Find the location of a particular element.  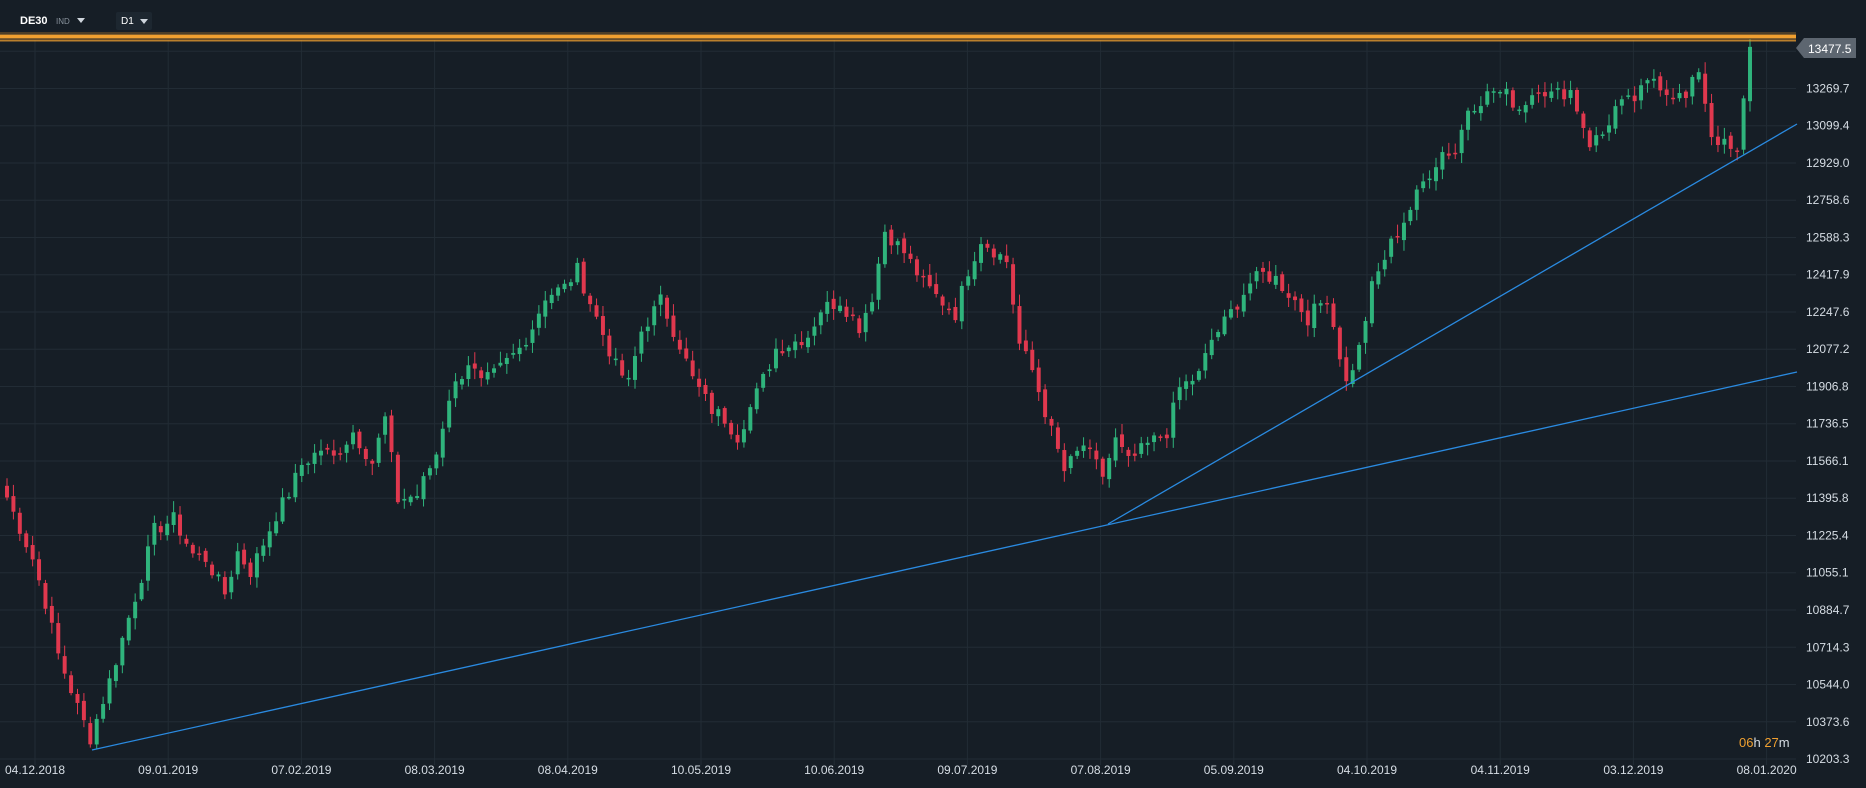

x-tick-label: 08.04.2019 is located at coordinates (568, 770).